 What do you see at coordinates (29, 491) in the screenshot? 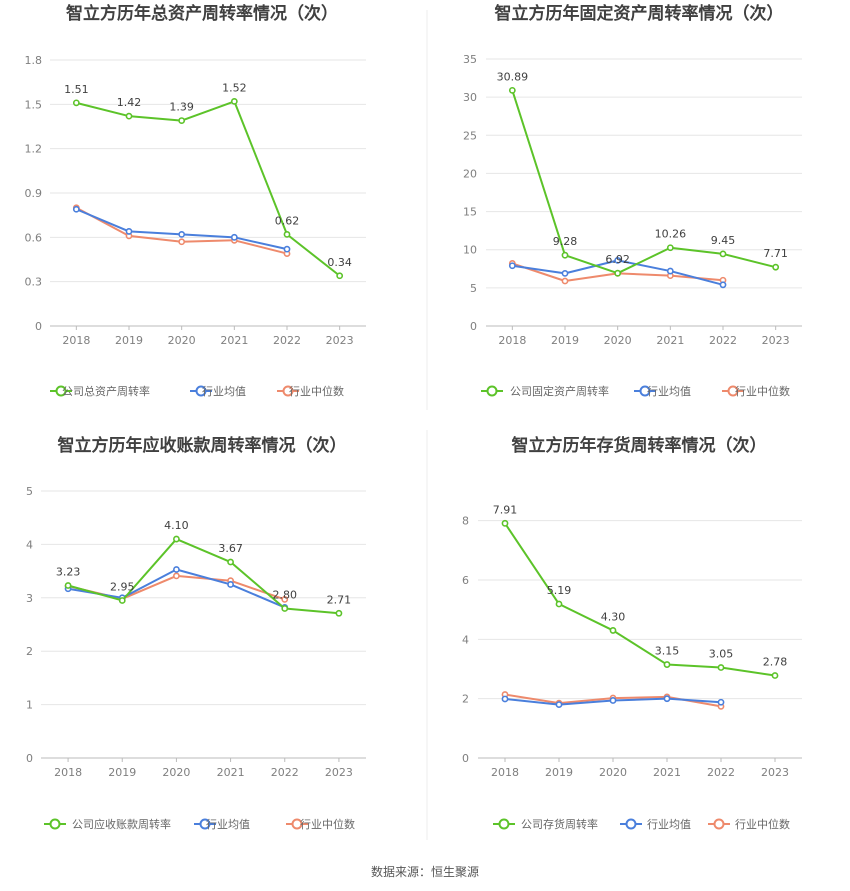
I see `y-tick-label: 5` at bounding box center [29, 491].